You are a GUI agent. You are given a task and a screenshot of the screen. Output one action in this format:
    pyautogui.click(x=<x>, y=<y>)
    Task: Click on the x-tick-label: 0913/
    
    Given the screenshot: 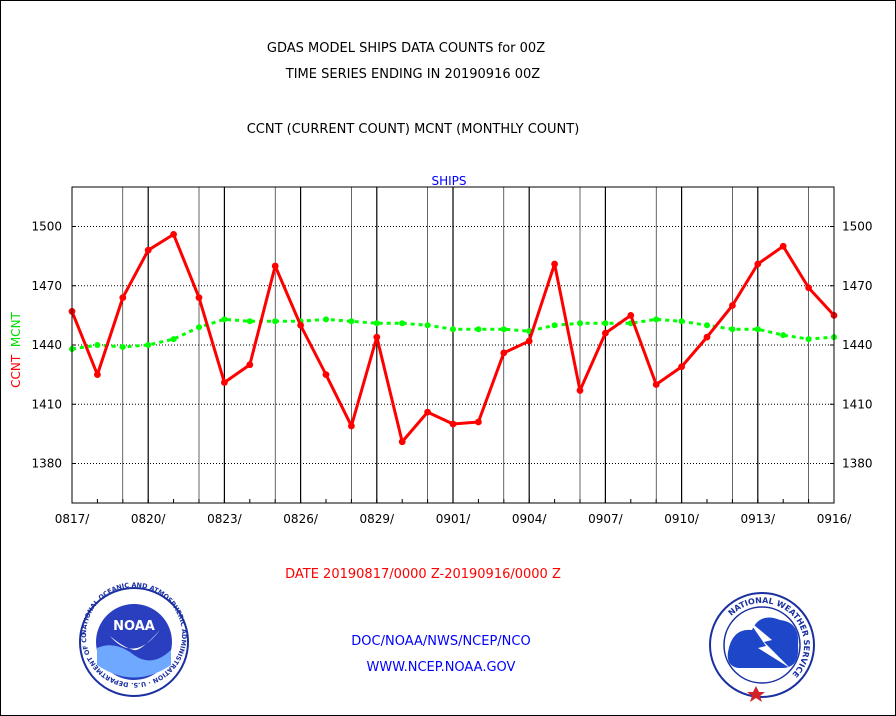 What is the action you would take?
    pyautogui.click(x=759, y=519)
    